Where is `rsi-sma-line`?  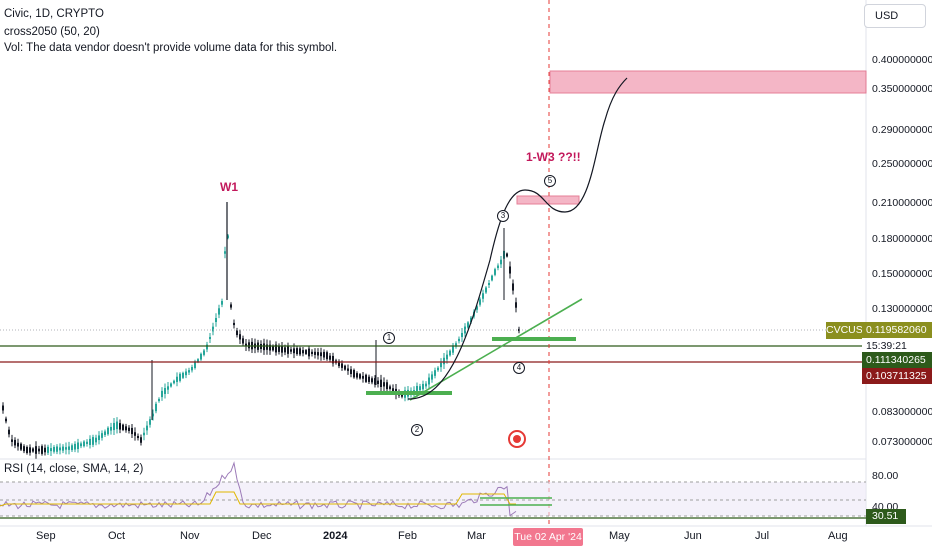
rsi-sma-line is located at coordinates (258, 499).